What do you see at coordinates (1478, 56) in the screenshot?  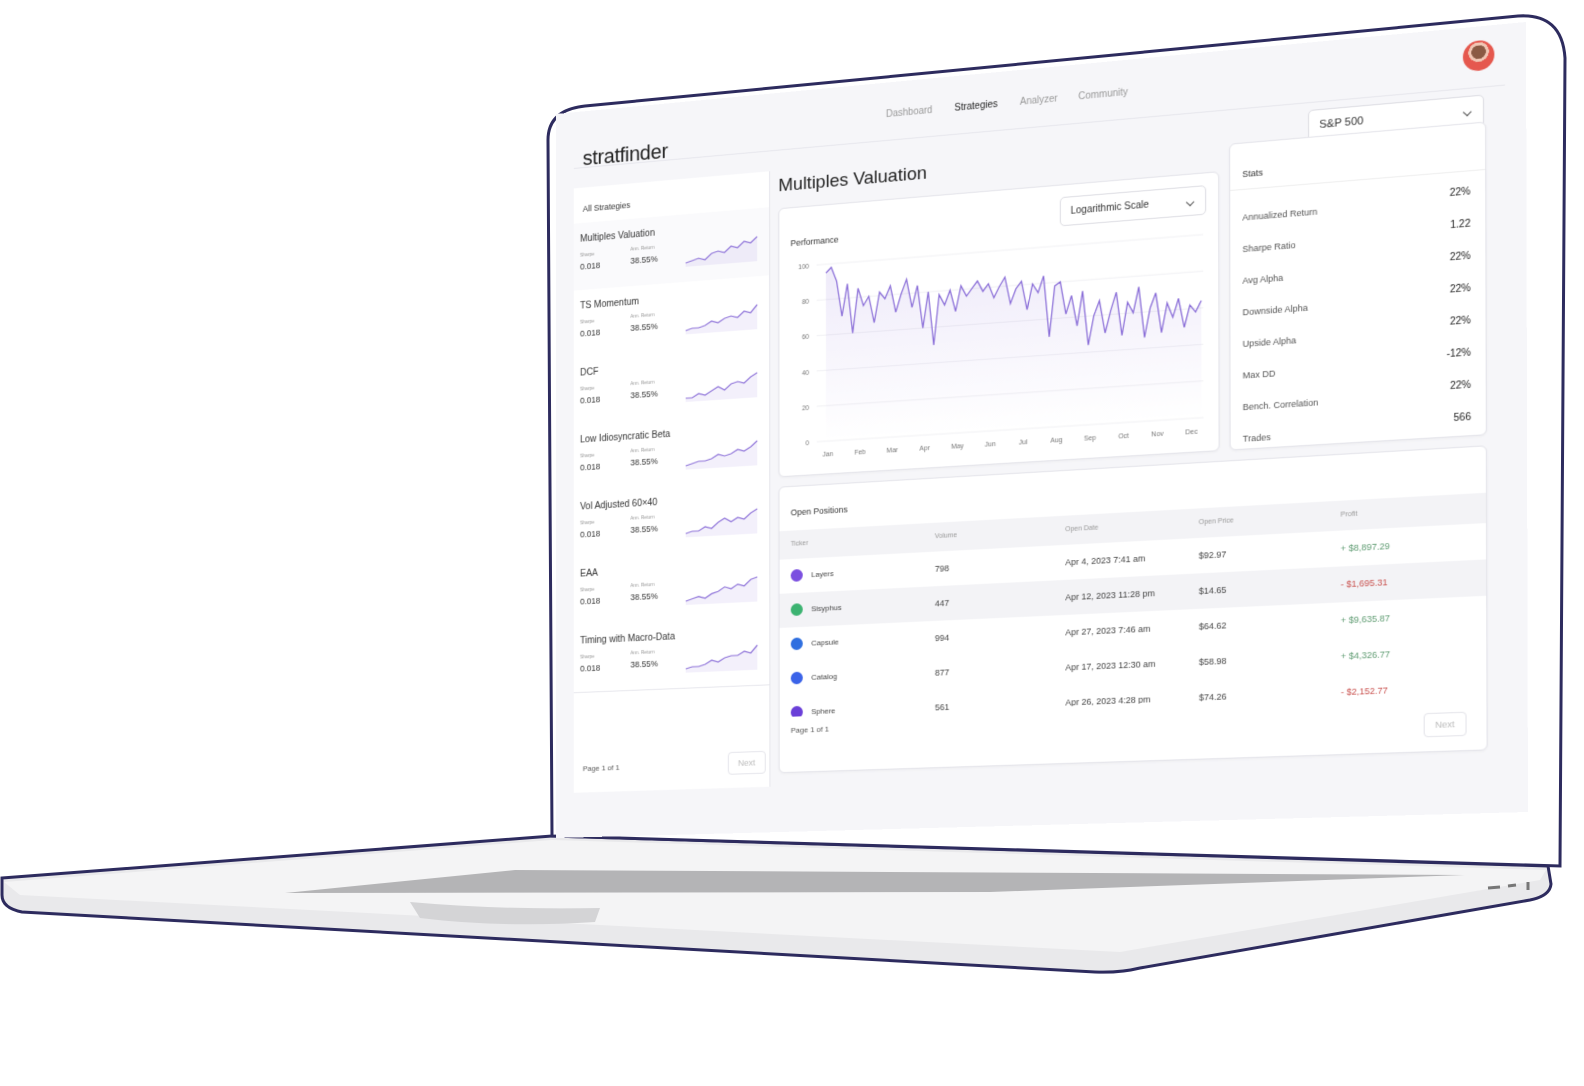 I see `avatar` at bounding box center [1478, 56].